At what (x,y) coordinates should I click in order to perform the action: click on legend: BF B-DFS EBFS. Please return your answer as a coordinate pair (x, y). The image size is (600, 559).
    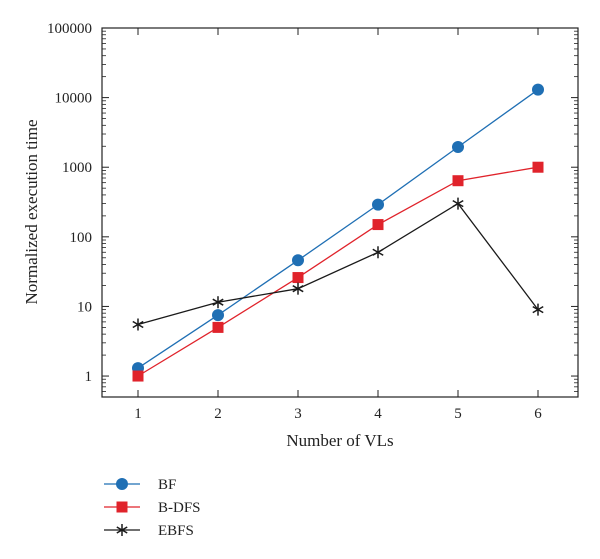
    Looking at the image, I should click on (152, 508).